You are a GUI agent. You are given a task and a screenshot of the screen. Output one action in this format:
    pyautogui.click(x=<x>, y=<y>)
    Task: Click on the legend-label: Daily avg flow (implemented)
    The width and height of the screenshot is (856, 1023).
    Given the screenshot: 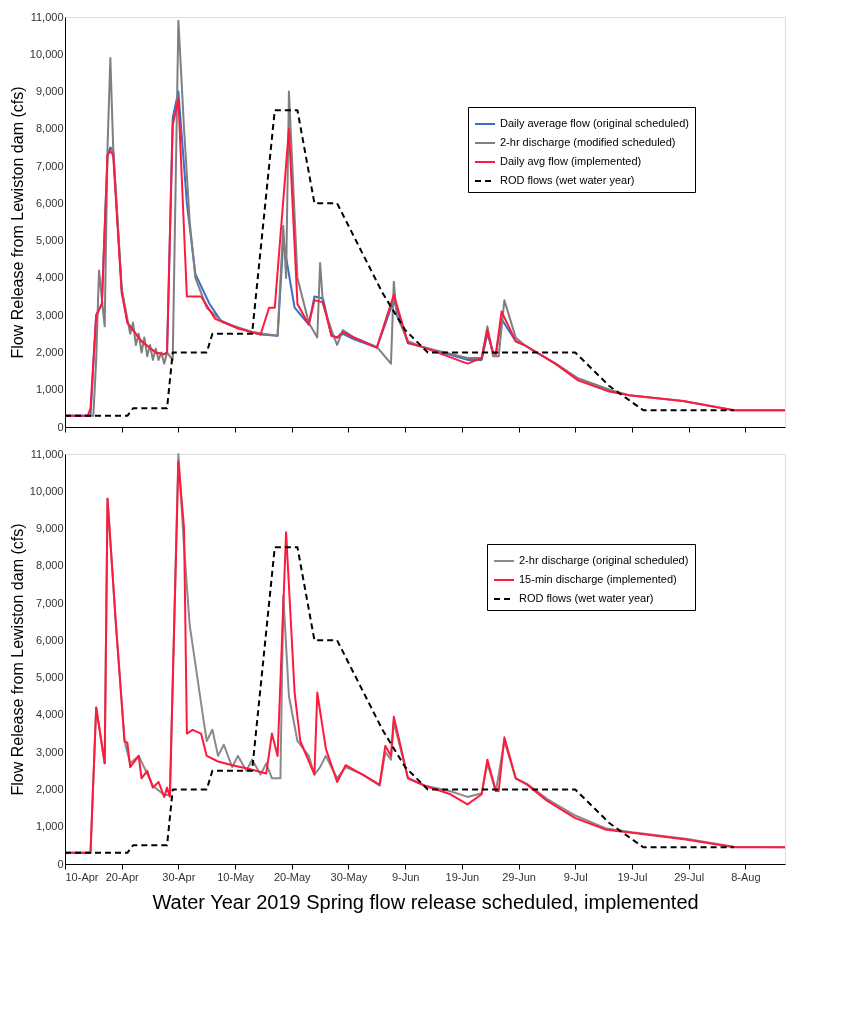 What is the action you would take?
    pyautogui.click(x=571, y=161)
    